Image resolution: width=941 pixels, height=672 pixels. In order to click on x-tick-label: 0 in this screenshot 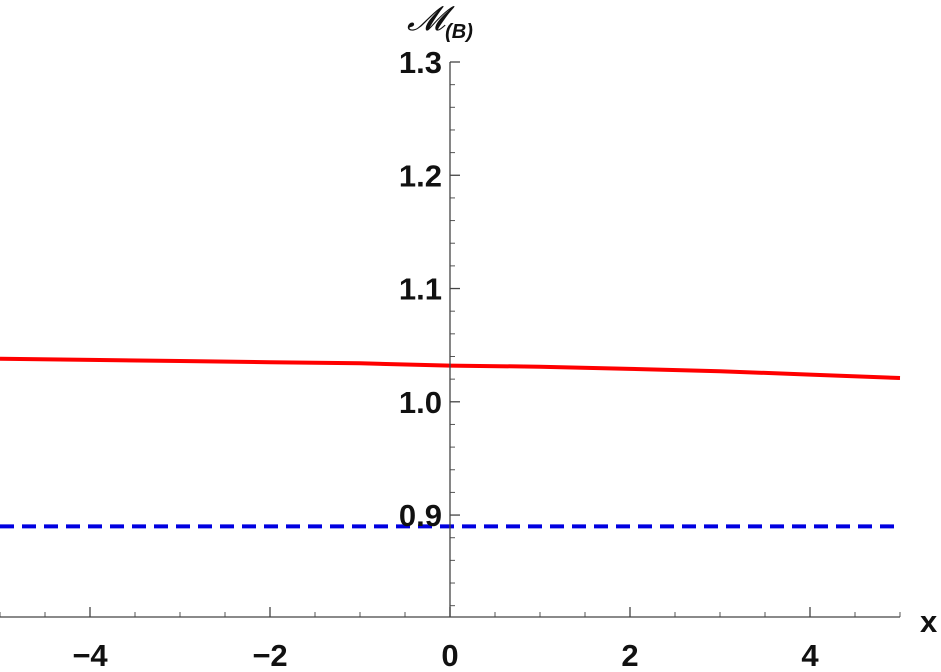, I will do `click(449, 655)`.